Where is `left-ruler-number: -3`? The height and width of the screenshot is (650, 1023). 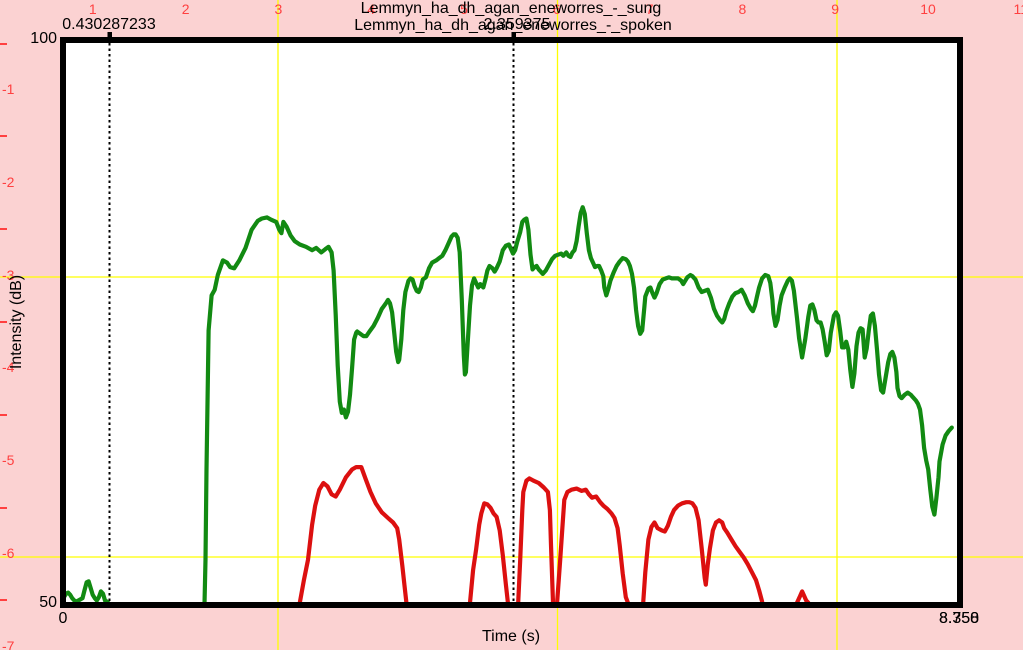
left-ruler-number: -3 is located at coordinates (8, 274).